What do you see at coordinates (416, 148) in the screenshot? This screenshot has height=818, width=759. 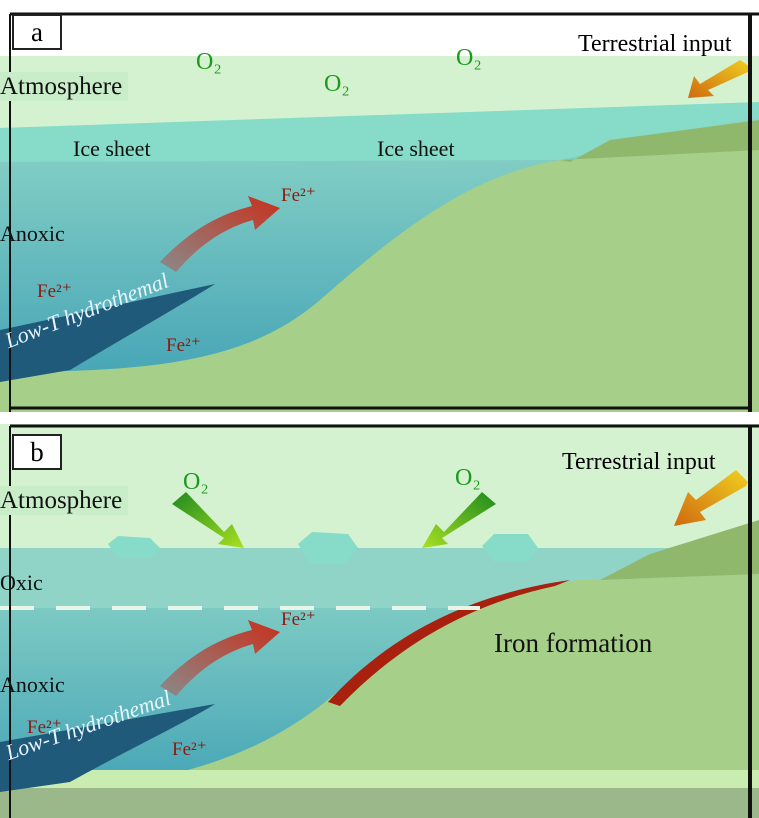 I see `ice-sheet-label-2: Ice sheet` at bounding box center [416, 148].